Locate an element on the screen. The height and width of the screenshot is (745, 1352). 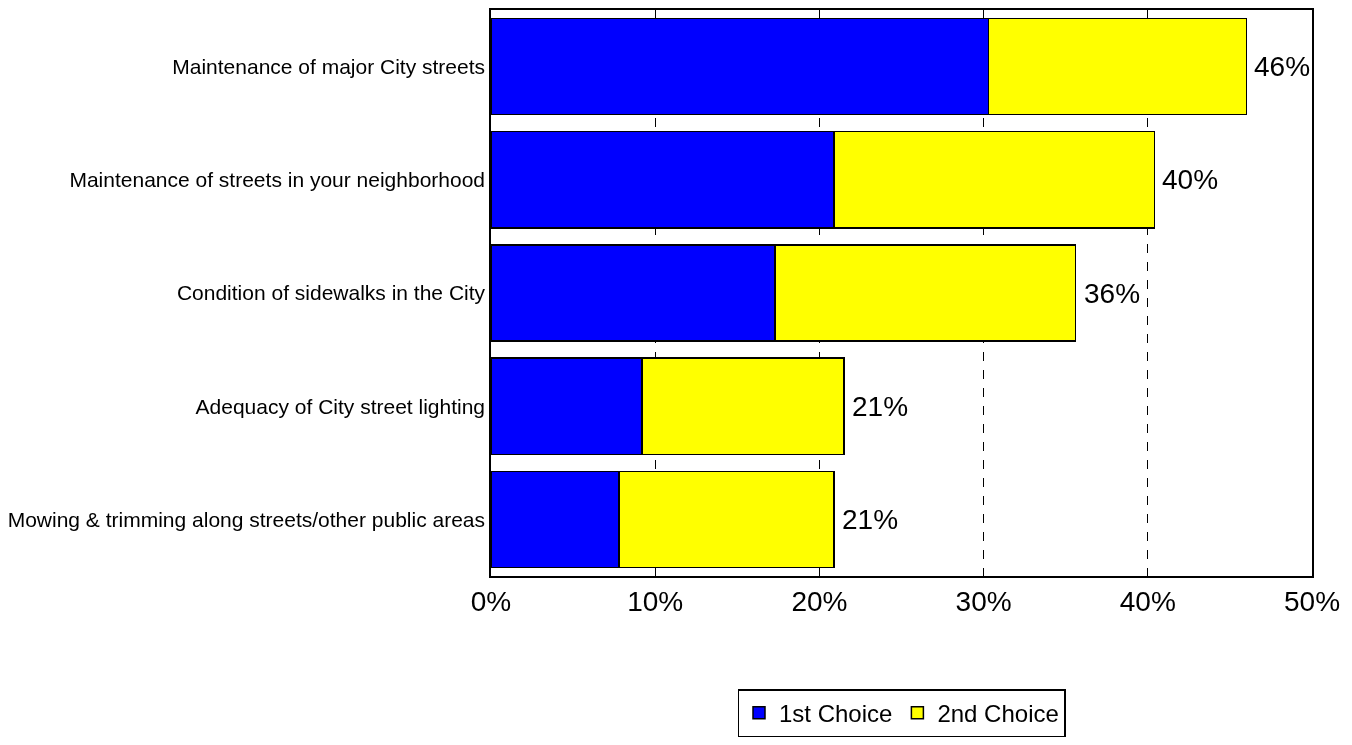
legend-label: 2nd Choice is located at coordinates (998, 714).